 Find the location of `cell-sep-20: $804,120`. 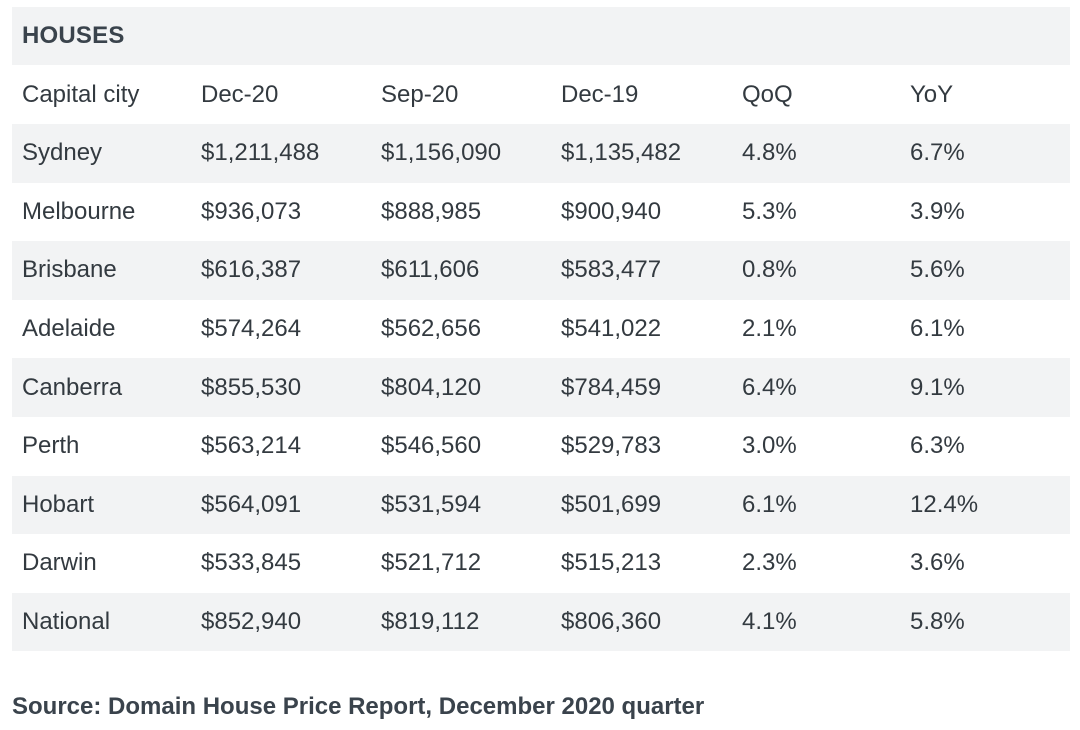

cell-sep-20: $804,120 is located at coordinates (461, 387).